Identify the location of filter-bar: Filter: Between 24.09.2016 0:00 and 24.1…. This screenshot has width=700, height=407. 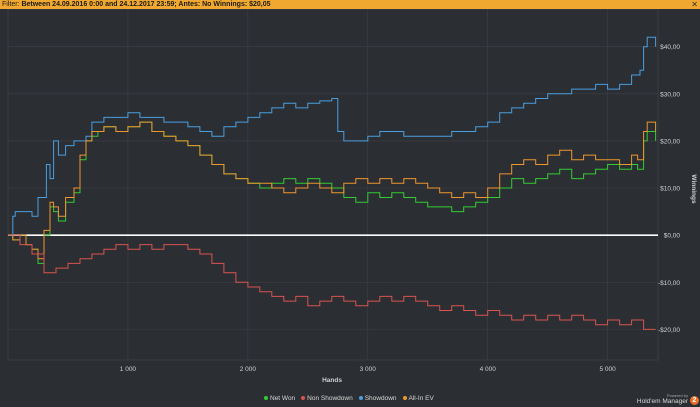
(350, 4).